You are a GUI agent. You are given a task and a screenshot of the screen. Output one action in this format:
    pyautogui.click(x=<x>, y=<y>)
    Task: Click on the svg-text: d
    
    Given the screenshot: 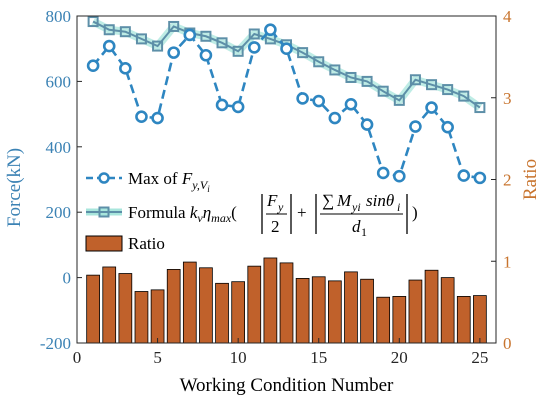 What is the action you would take?
    pyautogui.click(x=356, y=226)
    